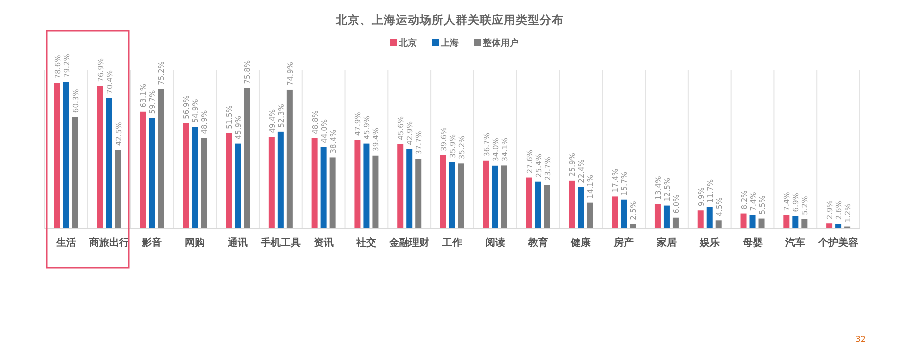 Image resolution: width=900 pixels, height=360 pixels. I want to click on x-tick-label: 商旅出行, so click(109, 243).